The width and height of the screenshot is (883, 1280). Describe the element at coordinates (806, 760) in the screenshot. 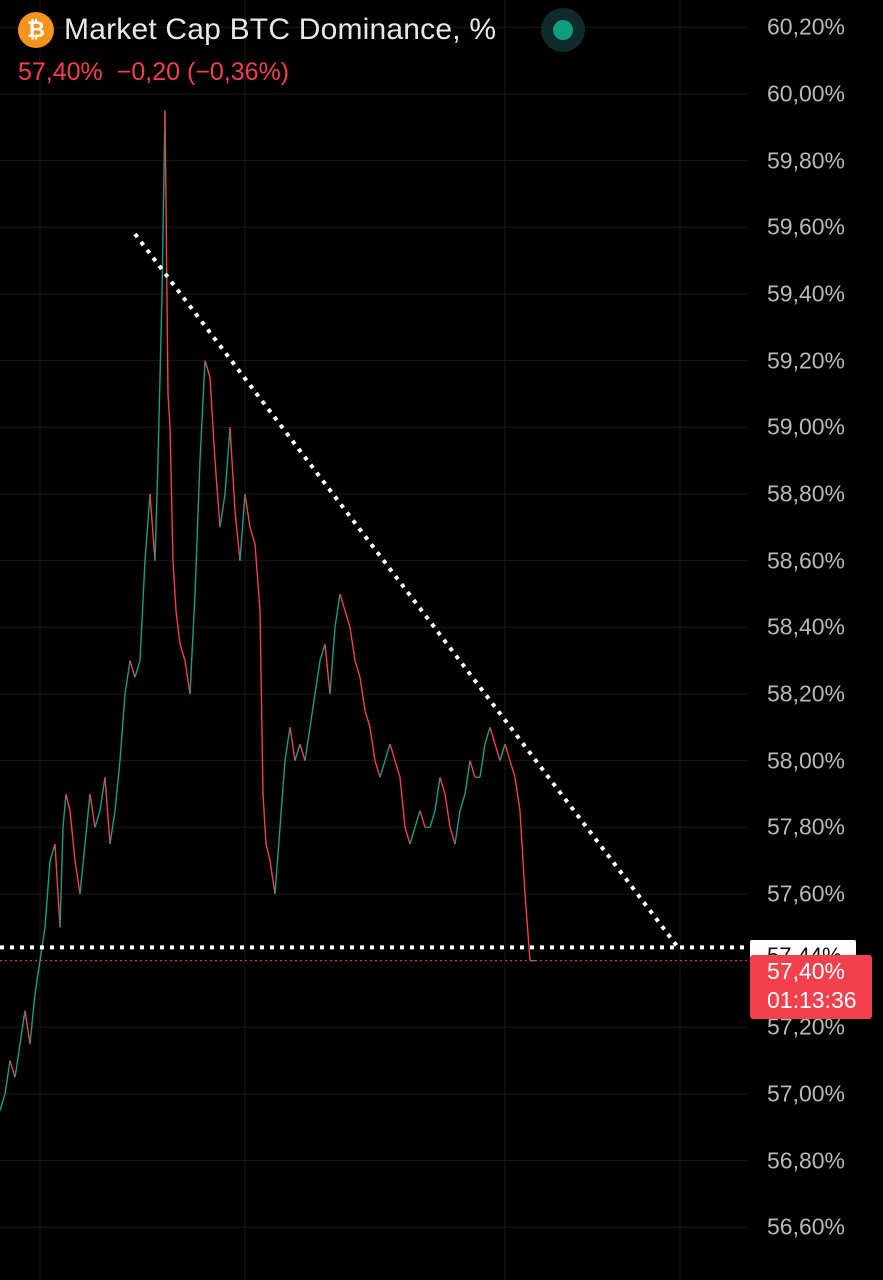

I see `y-tick-label: 58,00%` at that location.